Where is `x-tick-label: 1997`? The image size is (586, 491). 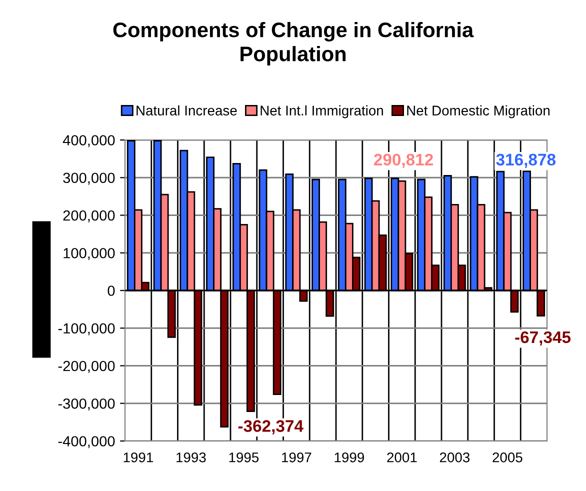
x-tick-label: 1997 is located at coordinates (297, 457).